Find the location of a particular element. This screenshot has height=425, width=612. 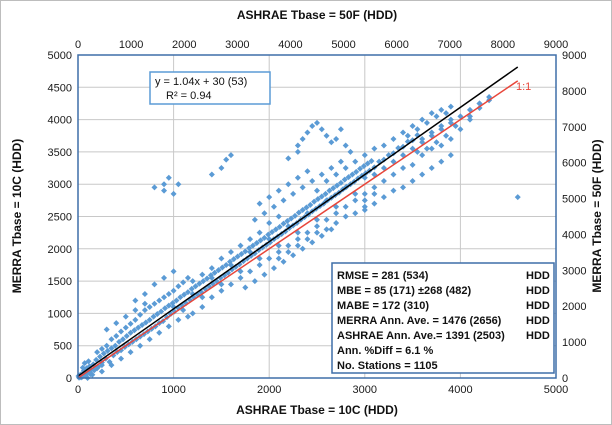

stat-label: ASHRAE Ann. Ave.= 1391 (2503) is located at coordinates (421, 336).